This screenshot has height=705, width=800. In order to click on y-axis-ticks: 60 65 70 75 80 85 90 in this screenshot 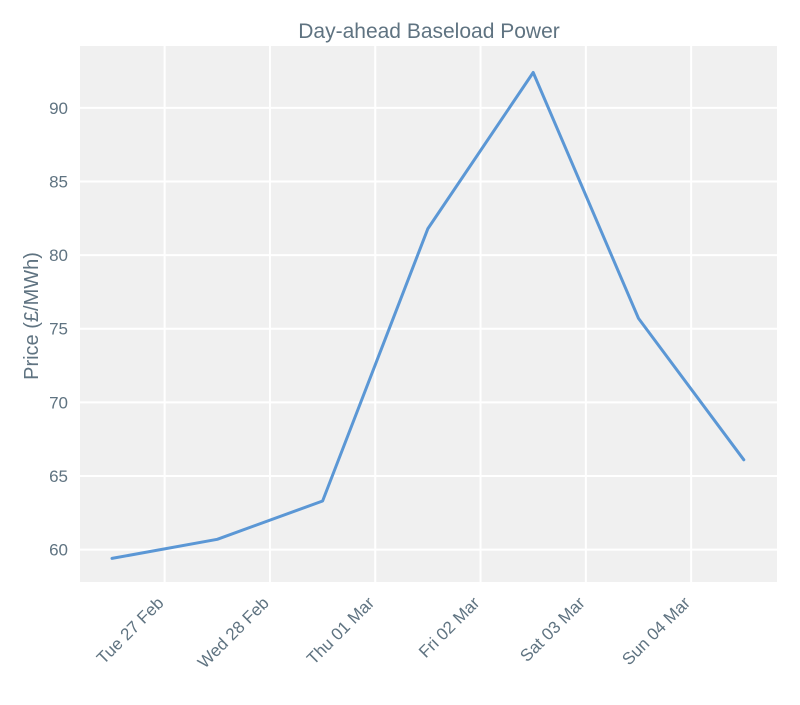, I will do `click(58, 329)`.